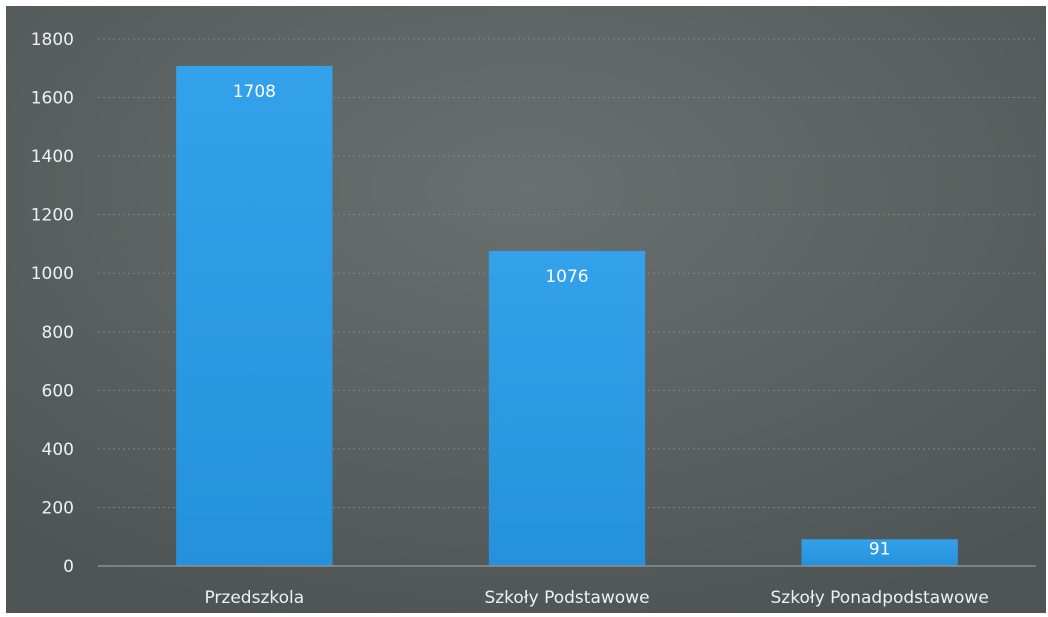 The width and height of the screenshot is (1048, 617). I want to click on data-label: 1076, so click(566, 277).